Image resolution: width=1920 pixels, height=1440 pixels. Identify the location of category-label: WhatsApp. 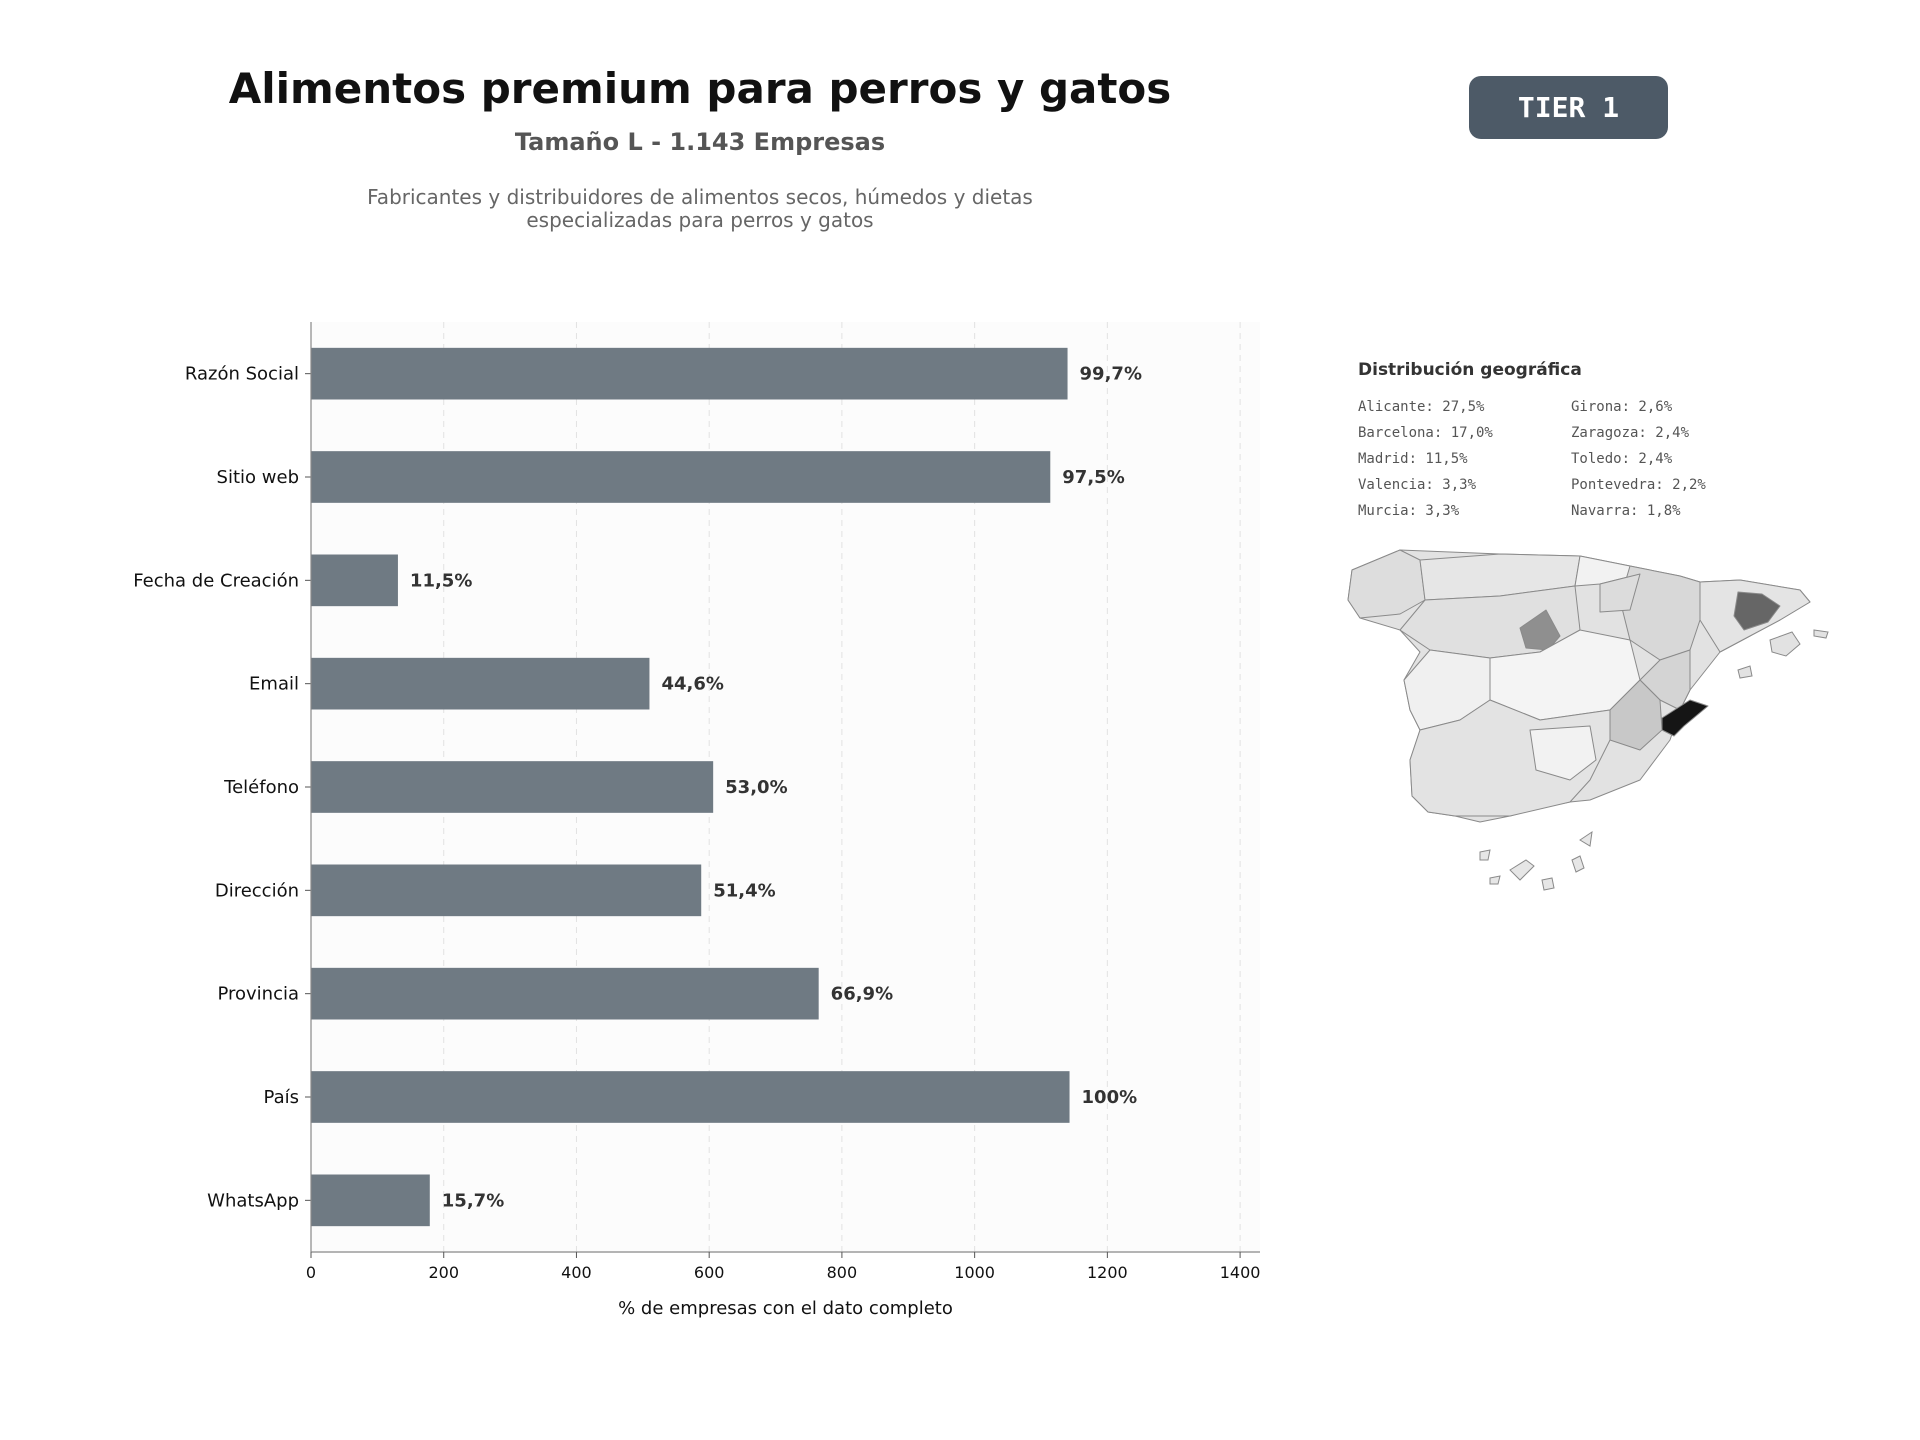
(253, 1200).